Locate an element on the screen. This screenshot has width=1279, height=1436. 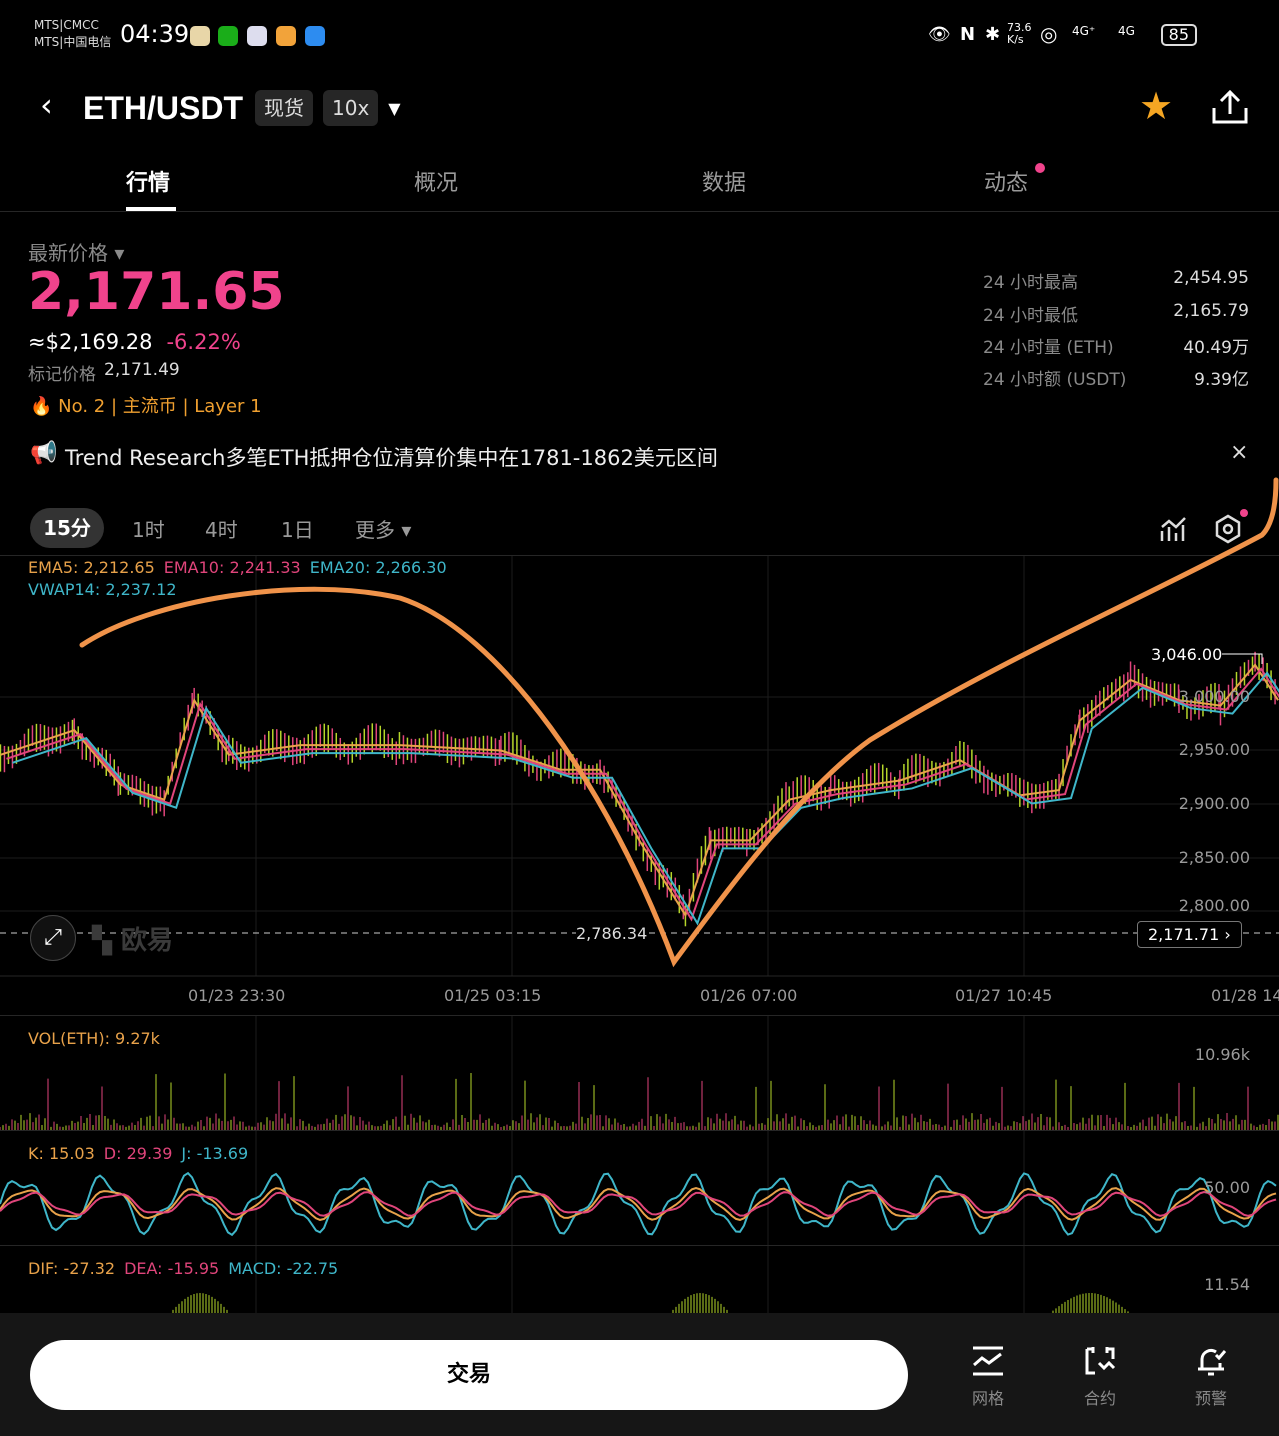
contract-button: 合约 is located at coordinates (1100, 1377).